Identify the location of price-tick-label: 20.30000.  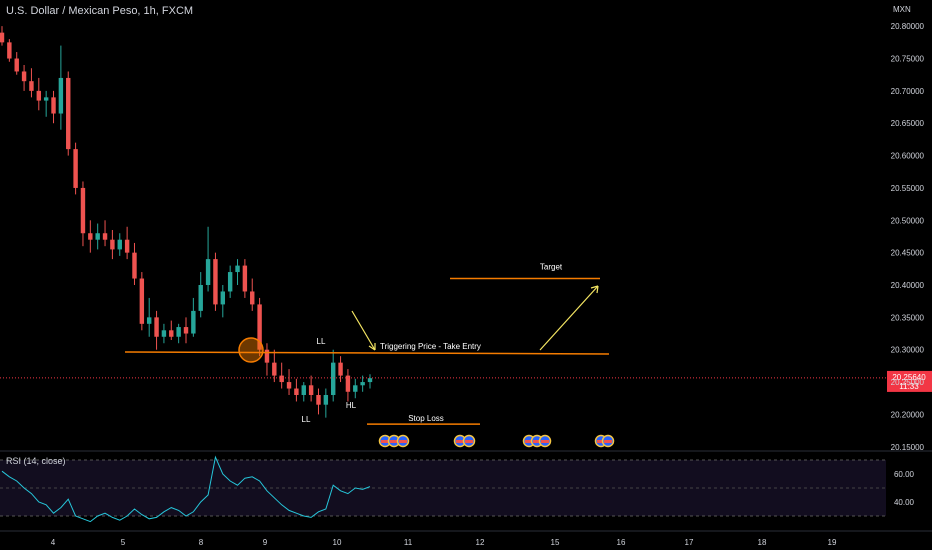
(908, 350).